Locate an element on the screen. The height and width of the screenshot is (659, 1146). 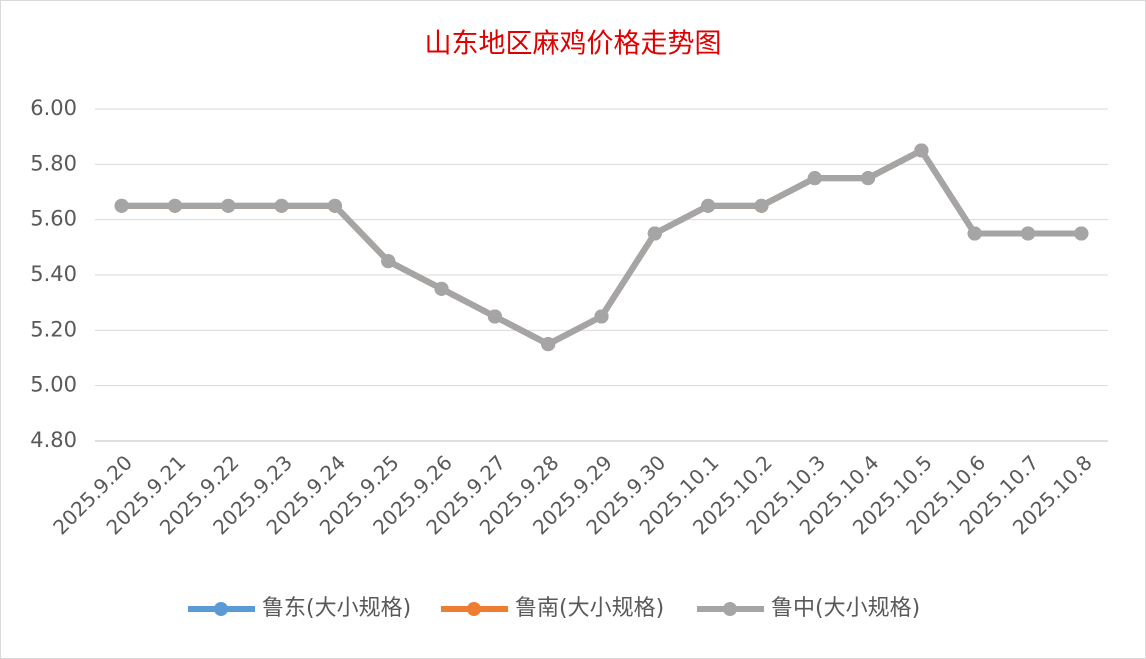
y-tick-label: 4.80 is located at coordinates (53, 440).